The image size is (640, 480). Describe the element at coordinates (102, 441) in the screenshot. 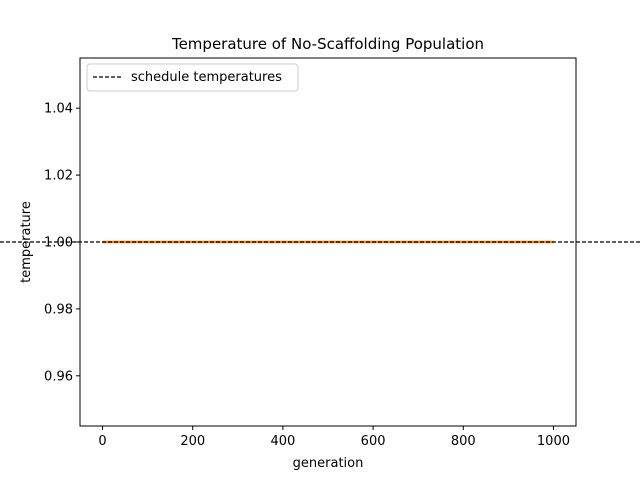

I see `x-tick-label: 0` at that location.